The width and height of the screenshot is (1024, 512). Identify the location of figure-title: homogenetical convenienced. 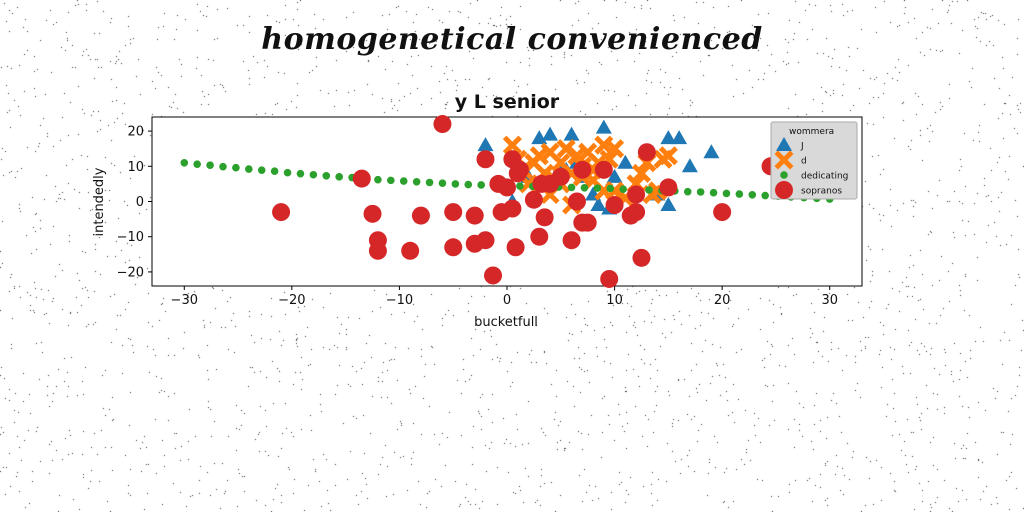
(512, 39).